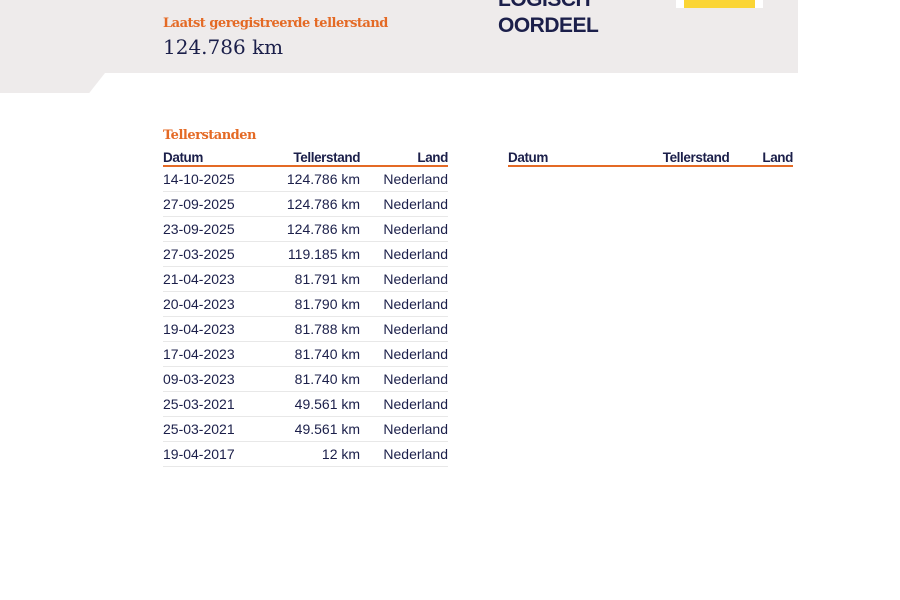 The image size is (900, 600). I want to click on readings-table-2: Datum Tellerstand Land, so click(650, 158).